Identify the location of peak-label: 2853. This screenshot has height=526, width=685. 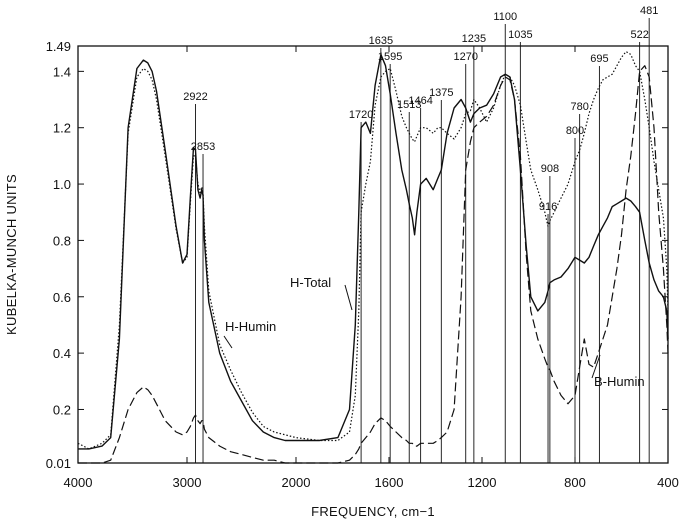
(203, 147).